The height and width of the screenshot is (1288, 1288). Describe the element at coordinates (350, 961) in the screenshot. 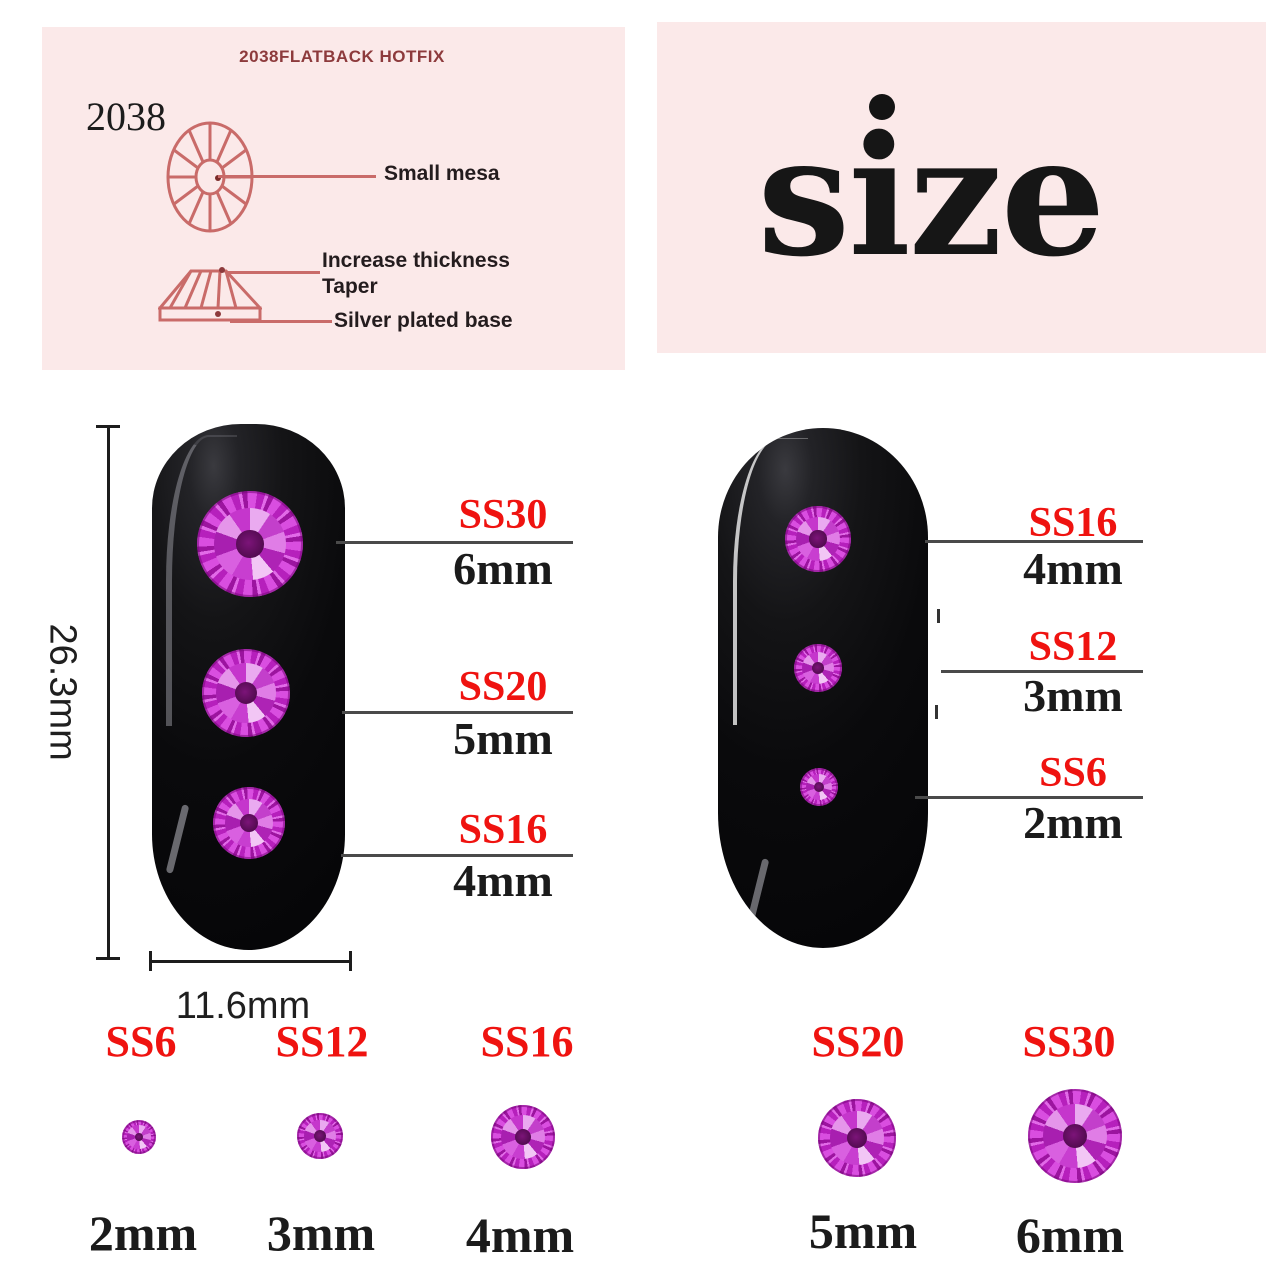

I see `width-measure-tick-right` at that location.